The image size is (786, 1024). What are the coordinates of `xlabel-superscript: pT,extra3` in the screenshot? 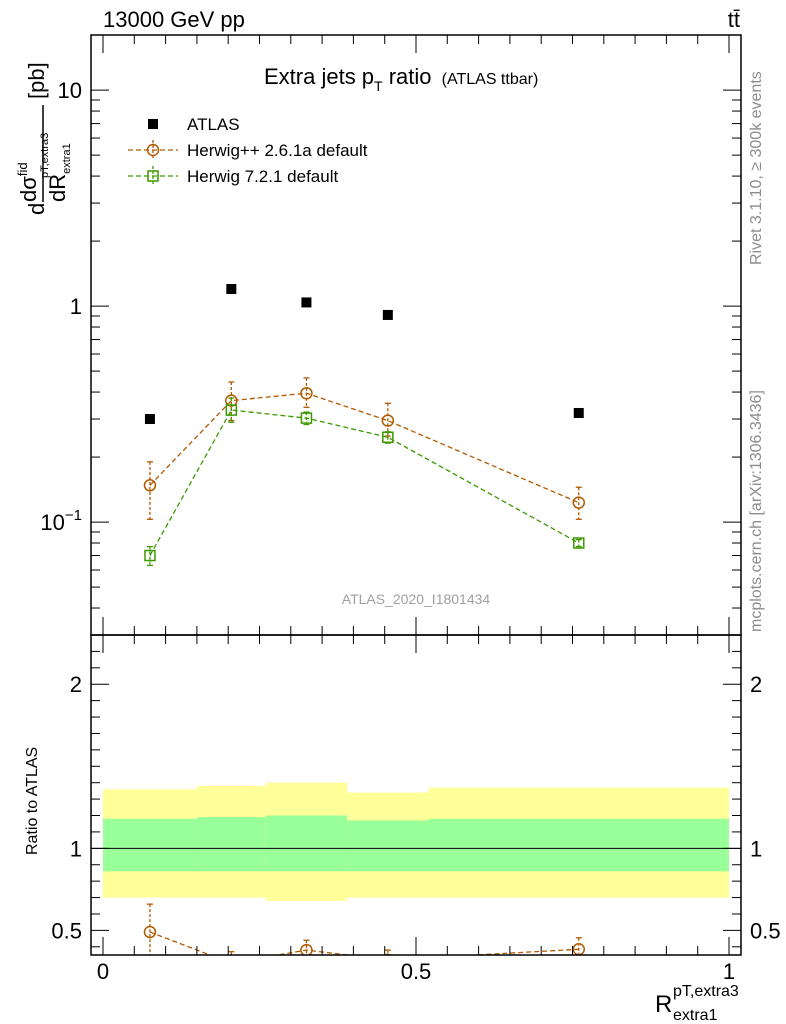 It's located at (706, 991).